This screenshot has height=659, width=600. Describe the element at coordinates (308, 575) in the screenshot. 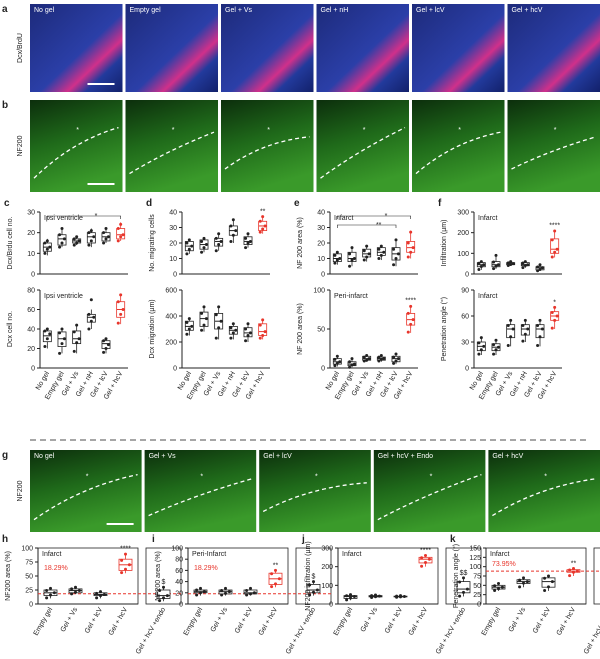

I see `y-axis-label: NF200 infiltration (µm)` at that location.